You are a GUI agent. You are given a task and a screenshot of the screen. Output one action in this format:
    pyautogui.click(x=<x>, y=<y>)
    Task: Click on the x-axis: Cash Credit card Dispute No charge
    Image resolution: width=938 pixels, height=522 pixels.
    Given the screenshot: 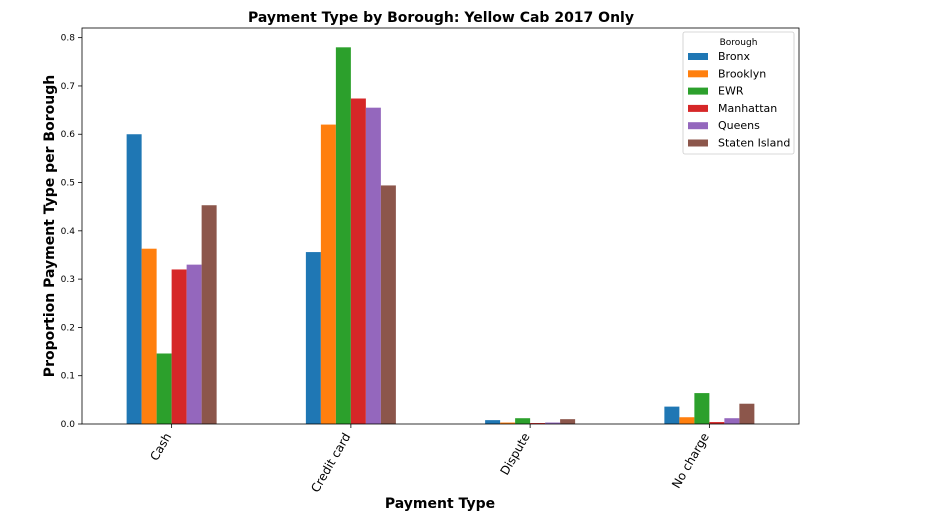 What is the action you would take?
    pyautogui.click(x=429, y=459)
    